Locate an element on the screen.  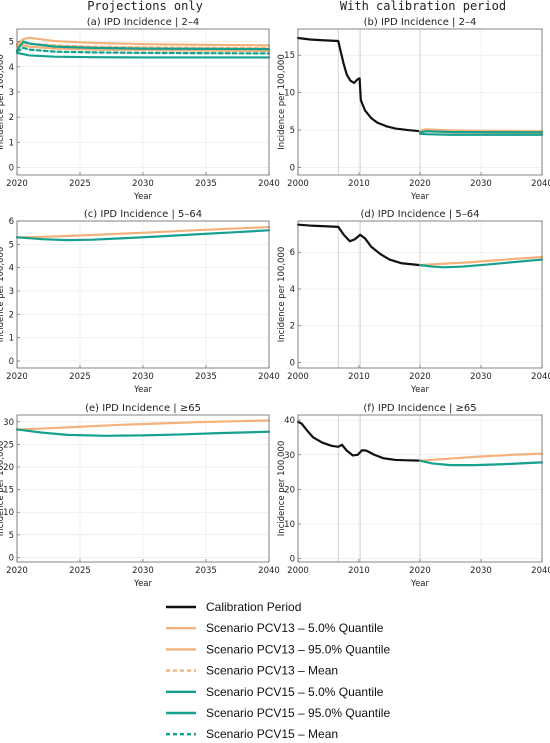
panel-title: (c) IPD Incidence | 5–64 is located at coordinates (143, 214).